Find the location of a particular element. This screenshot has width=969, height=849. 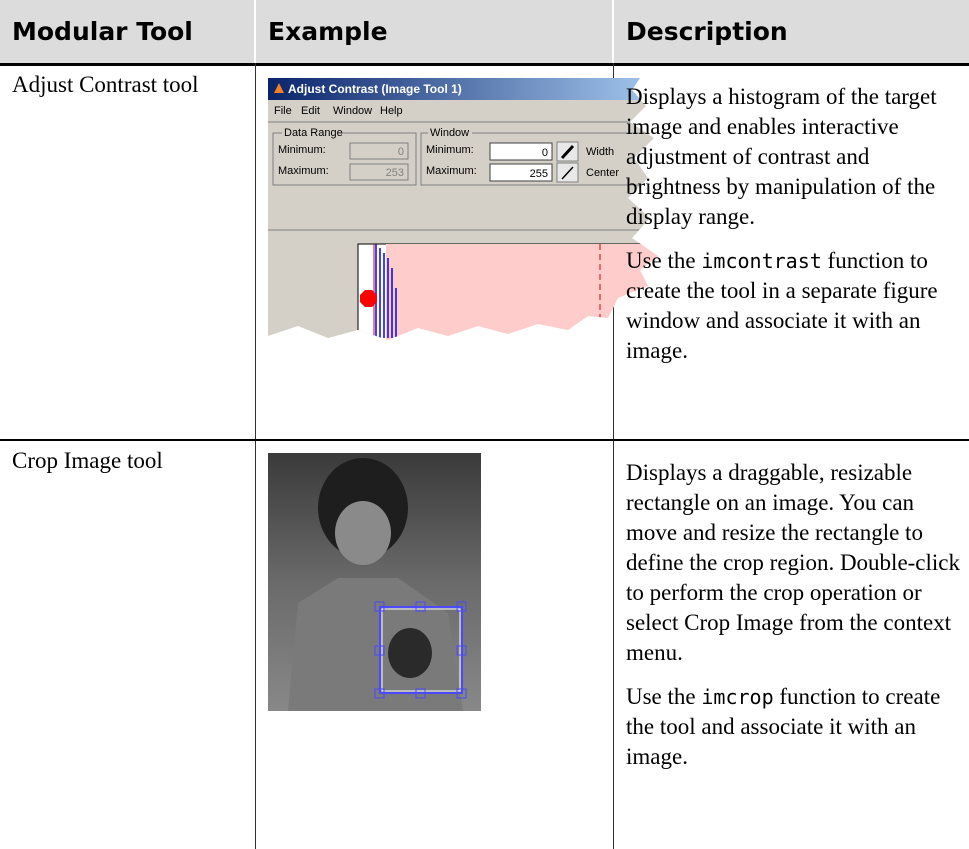

menu-item: Window is located at coordinates (352, 111).